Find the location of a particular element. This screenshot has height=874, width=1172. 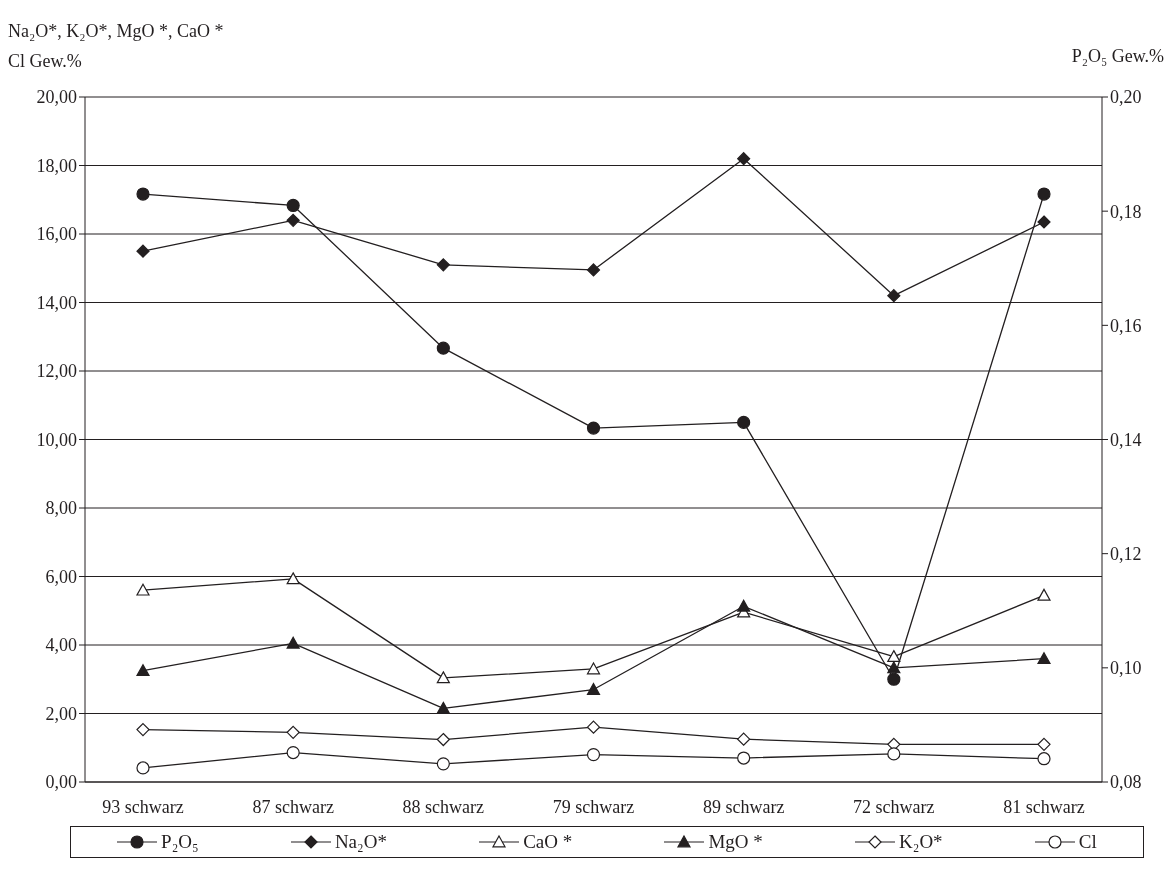

x-tick-label: 79 schwarz is located at coordinates (593, 806).